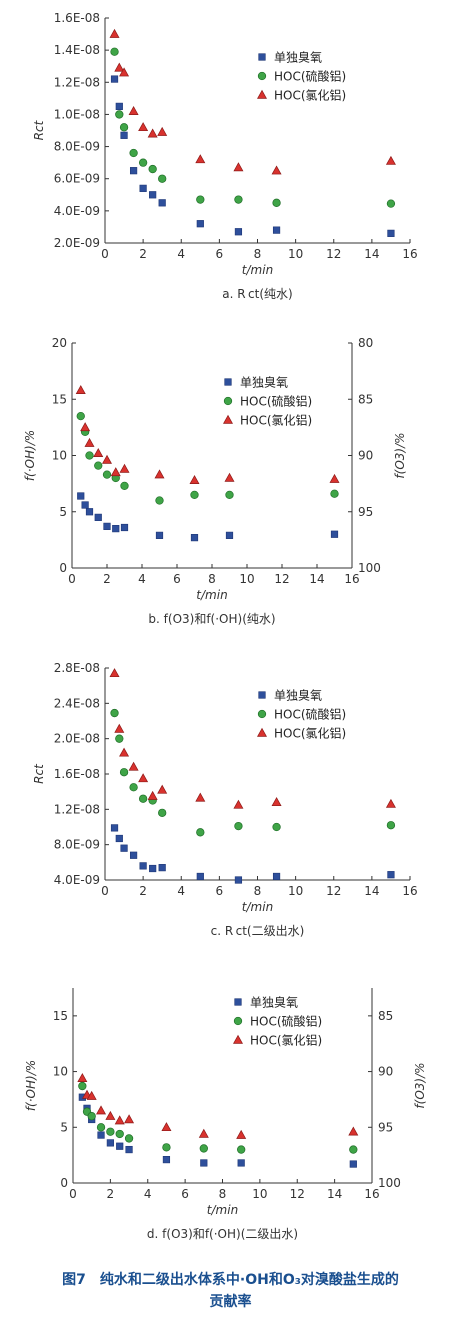  Describe the element at coordinates (60, 1072) in the screenshot. I see `y-tick-label: 10` at that location.